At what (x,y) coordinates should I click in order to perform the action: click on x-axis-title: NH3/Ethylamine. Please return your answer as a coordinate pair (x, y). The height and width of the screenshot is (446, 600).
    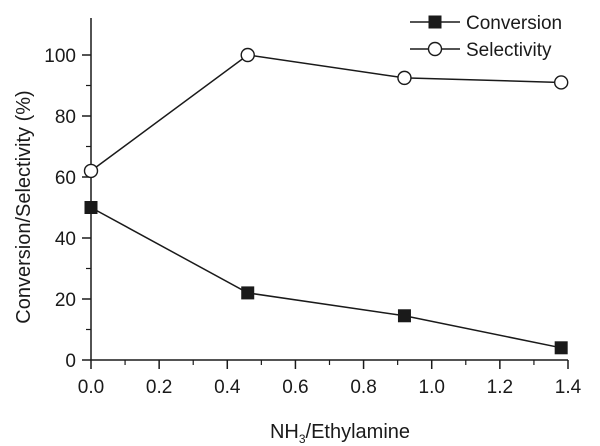
    Looking at the image, I should click on (340, 433).